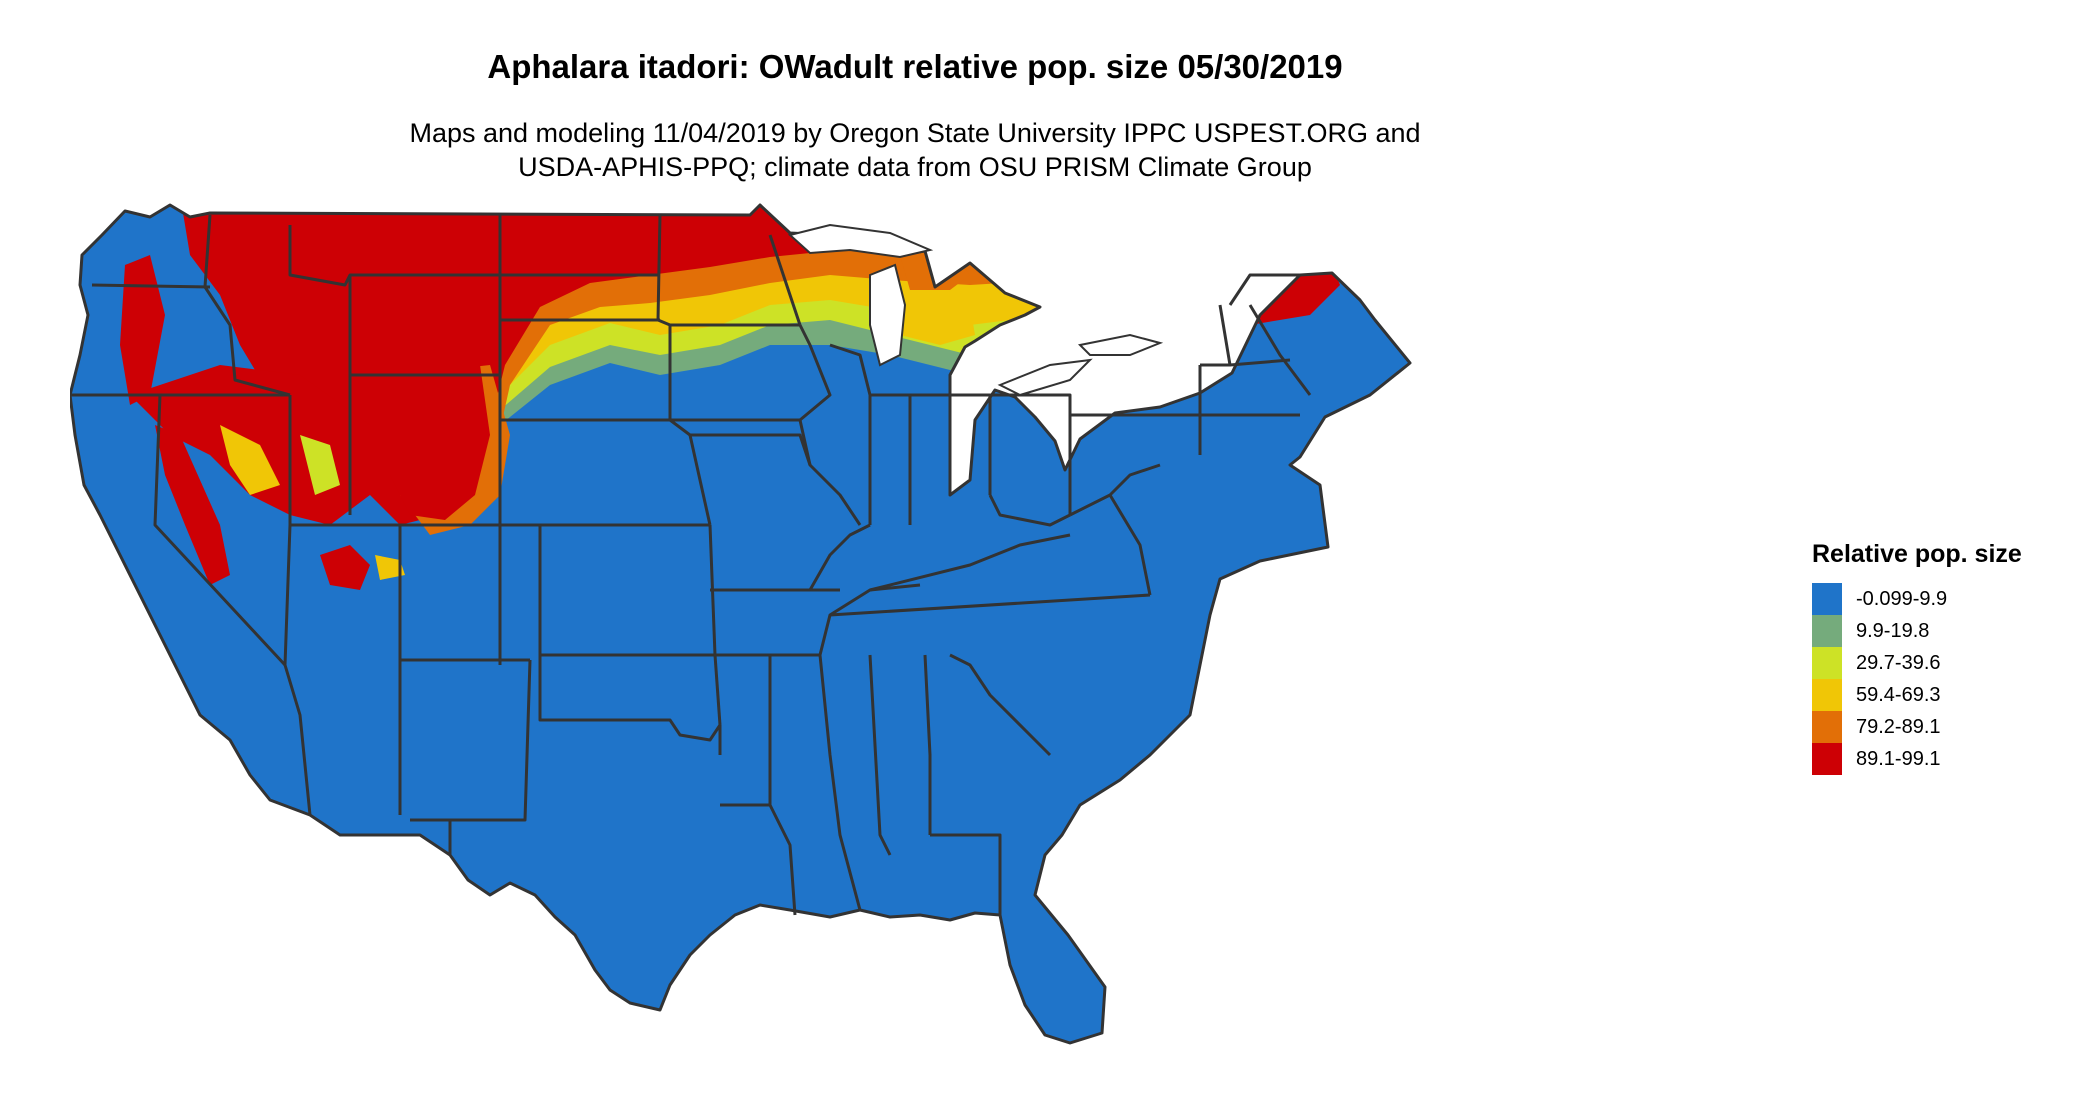 This screenshot has width=2099, height=1116. What do you see at coordinates (320, 465) in the screenshot?
I see `class-29-7-39-6-great-basin` at bounding box center [320, 465].